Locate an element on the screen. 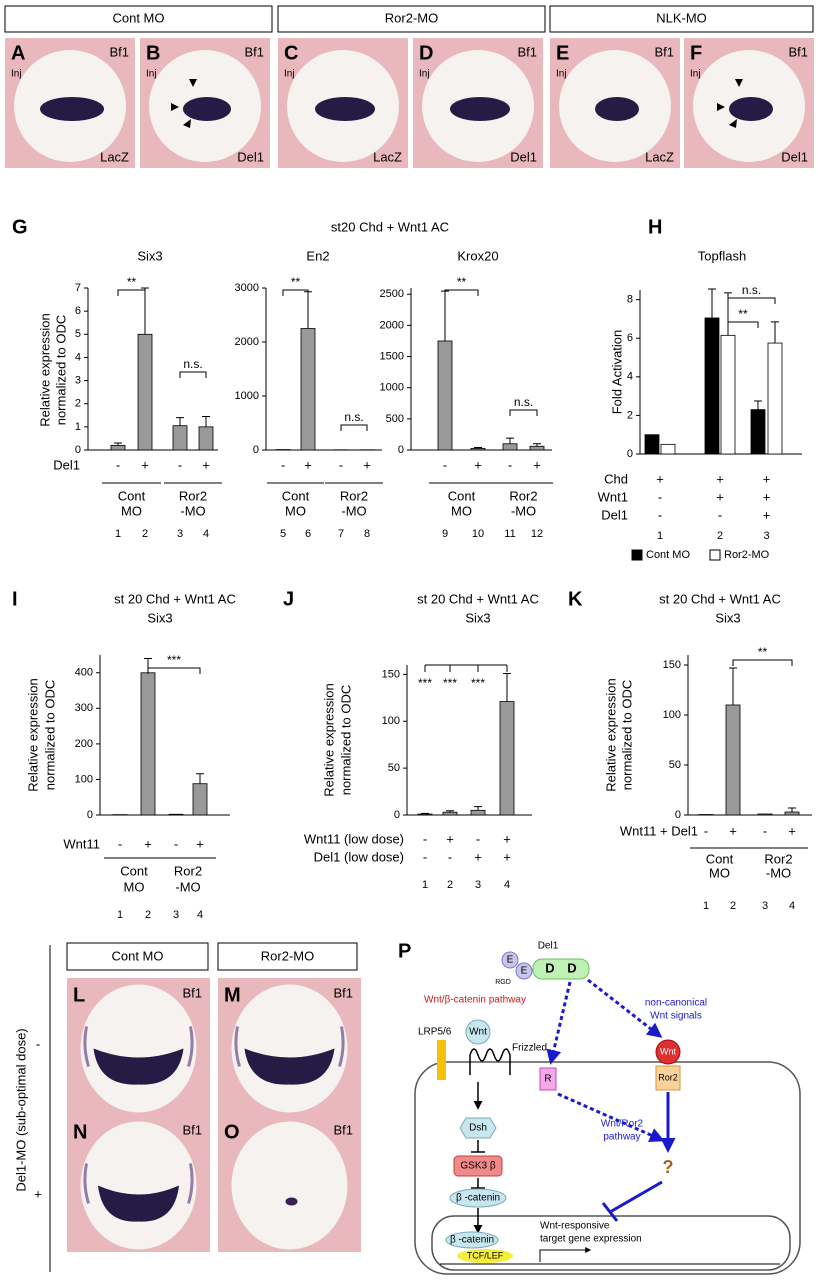 This screenshot has height=1280, width=818. embryo is located at coordinates (138, 1048).